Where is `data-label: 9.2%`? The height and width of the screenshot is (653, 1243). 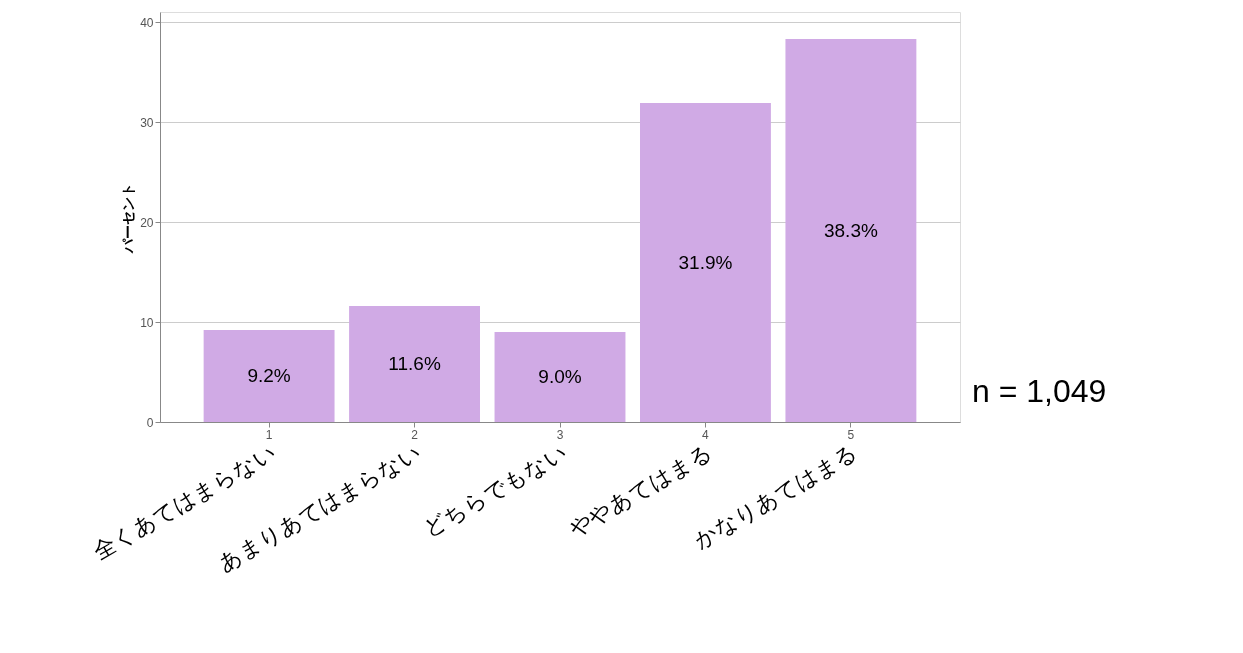 data-label: 9.2% is located at coordinates (269, 375).